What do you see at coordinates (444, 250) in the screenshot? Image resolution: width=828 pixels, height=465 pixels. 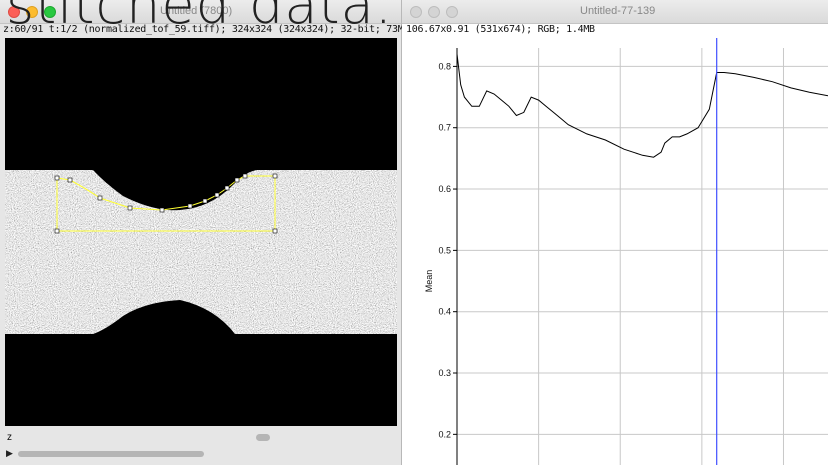 I see `y-tick-label: 0.5` at bounding box center [444, 250].